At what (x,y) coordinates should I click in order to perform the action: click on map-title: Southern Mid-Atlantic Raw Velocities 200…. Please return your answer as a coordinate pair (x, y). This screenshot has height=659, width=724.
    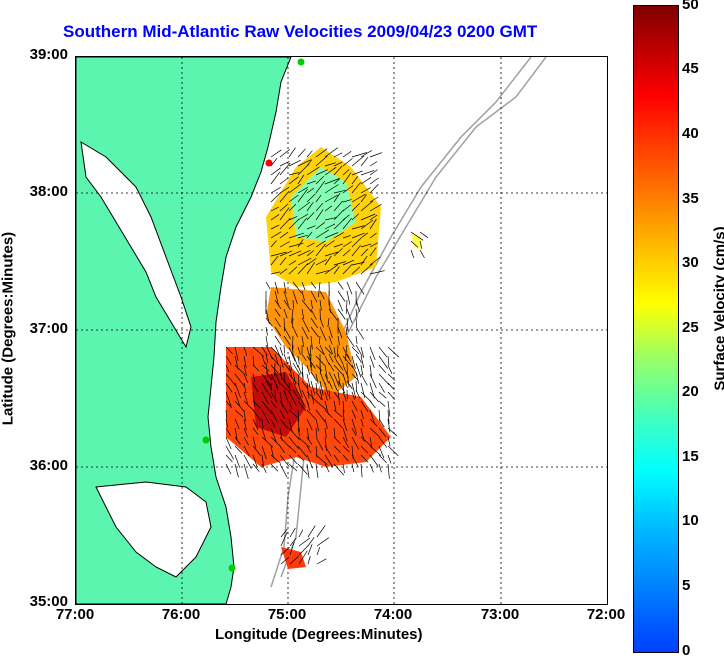
    Looking at the image, I should click on (300, 31).